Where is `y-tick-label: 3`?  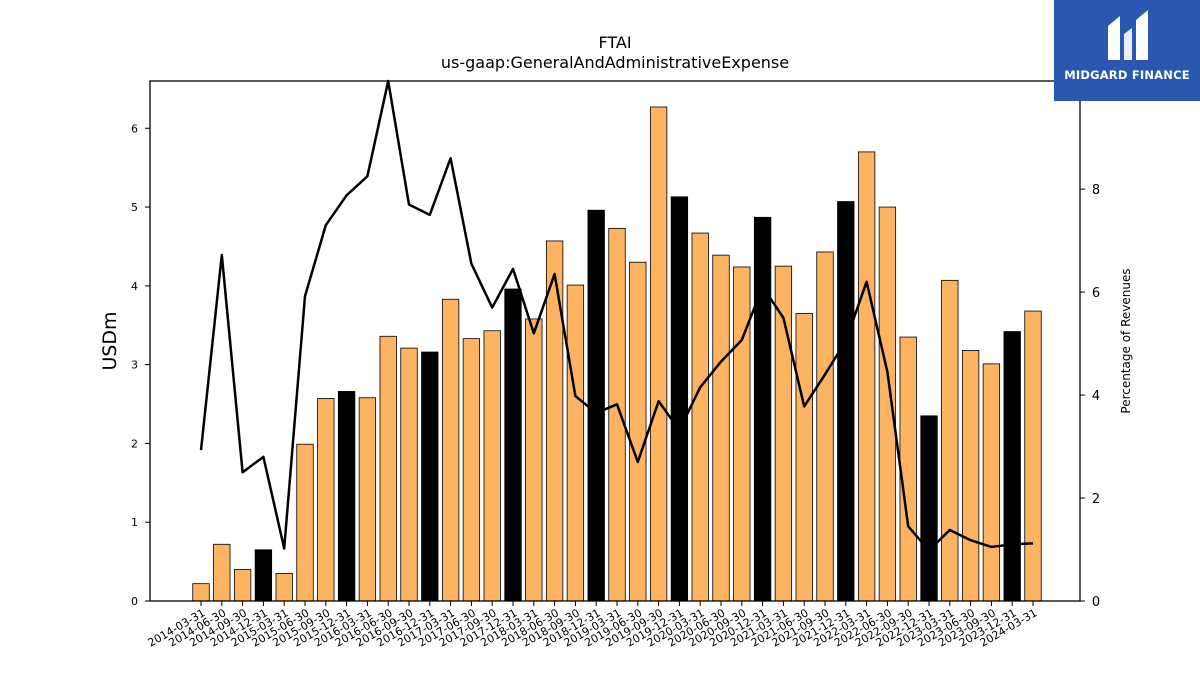
y-tick-label: 3 is located at coordinates (134, 365).